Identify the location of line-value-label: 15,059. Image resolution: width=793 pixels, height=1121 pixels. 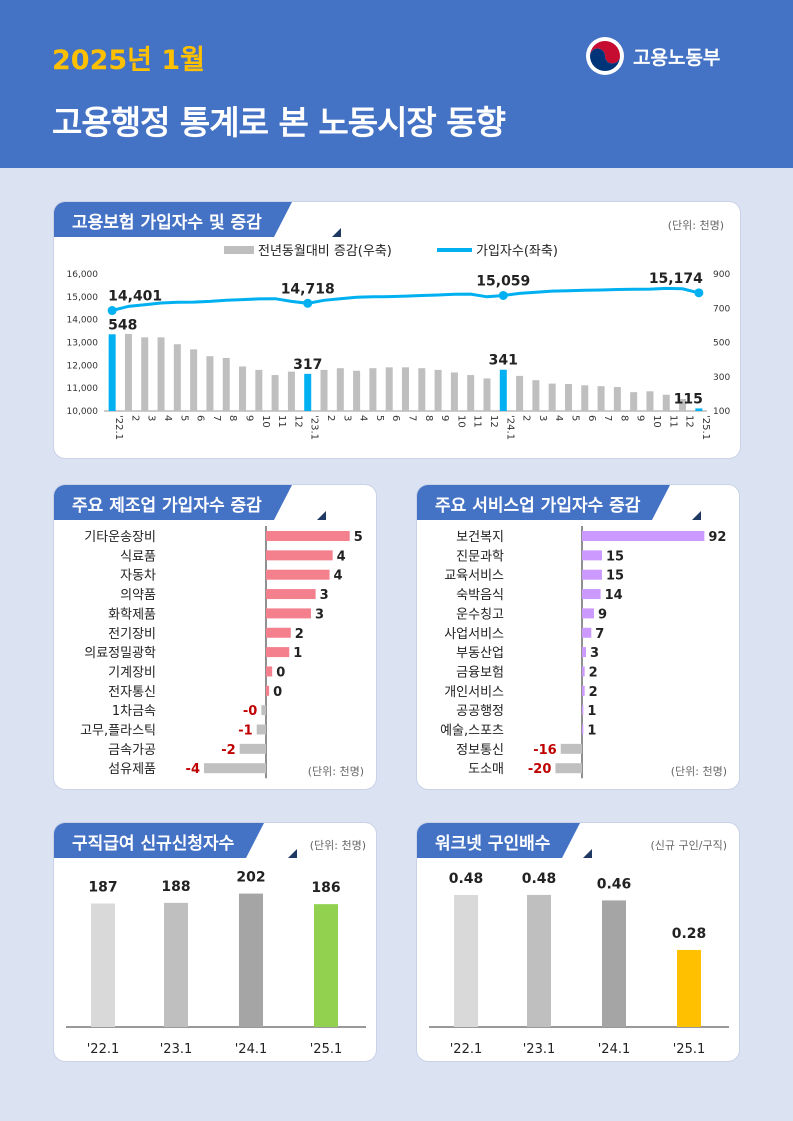
(503, 281).